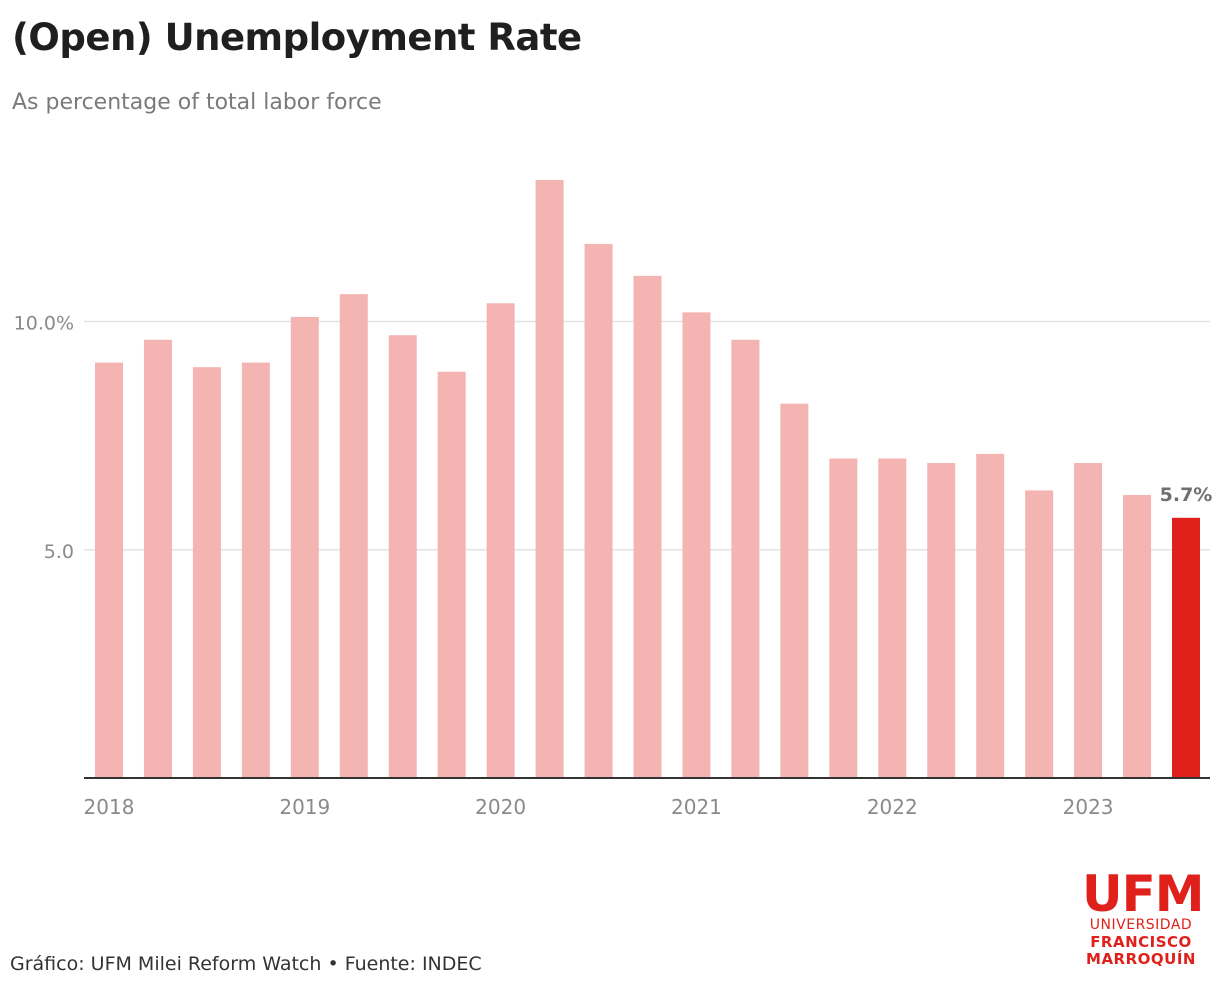  Describe the element at coordinates (1141, 942) in the screenshot. I see `logo-line-2: FRANCISCO` at that location.